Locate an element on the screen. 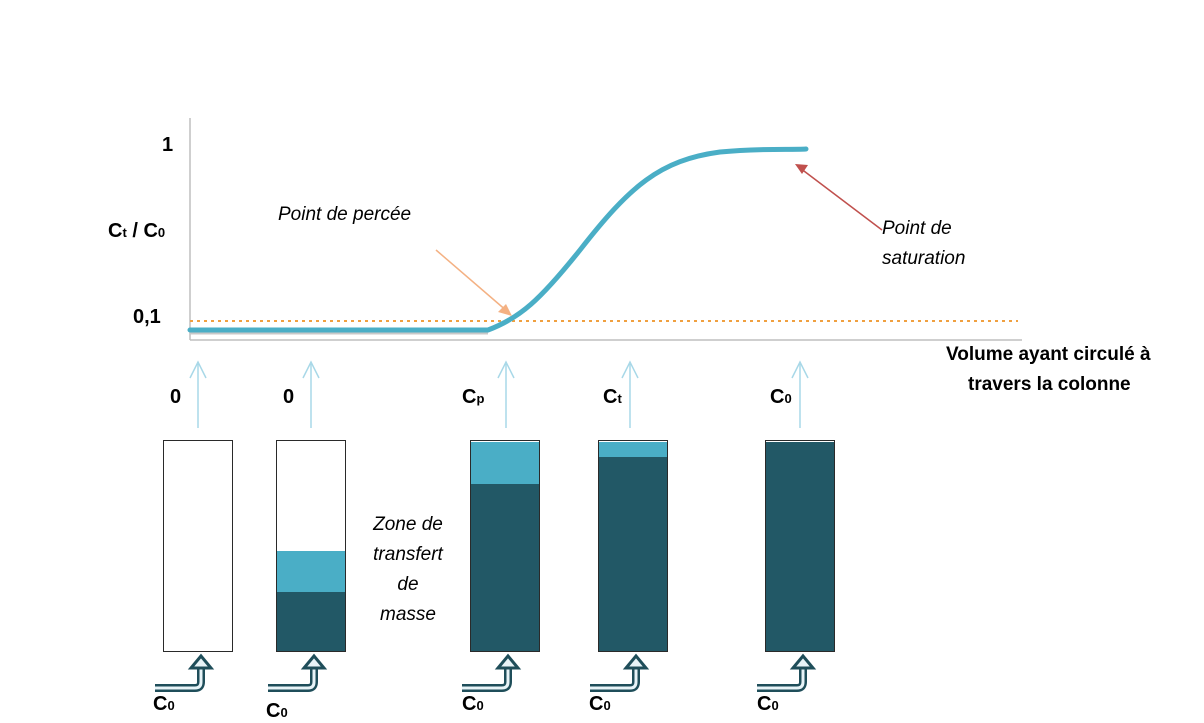 The image size is (1204, 723). y-axis-label: Ct / C0 is located at coordinates (137, 231).